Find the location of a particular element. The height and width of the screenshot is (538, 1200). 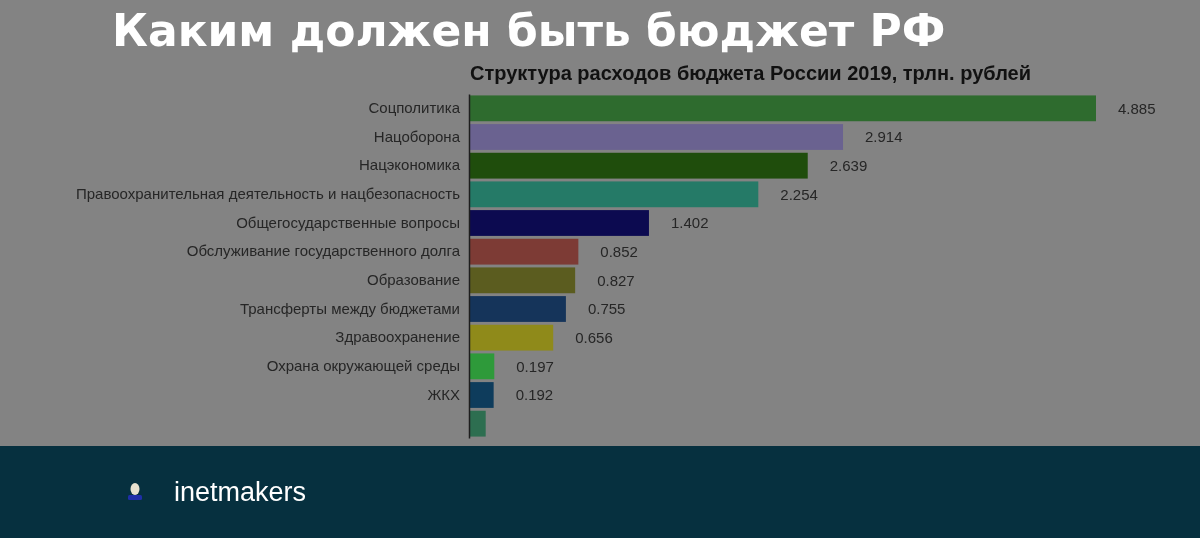

data-label: 0.827 is located at coordinates (616, 280).